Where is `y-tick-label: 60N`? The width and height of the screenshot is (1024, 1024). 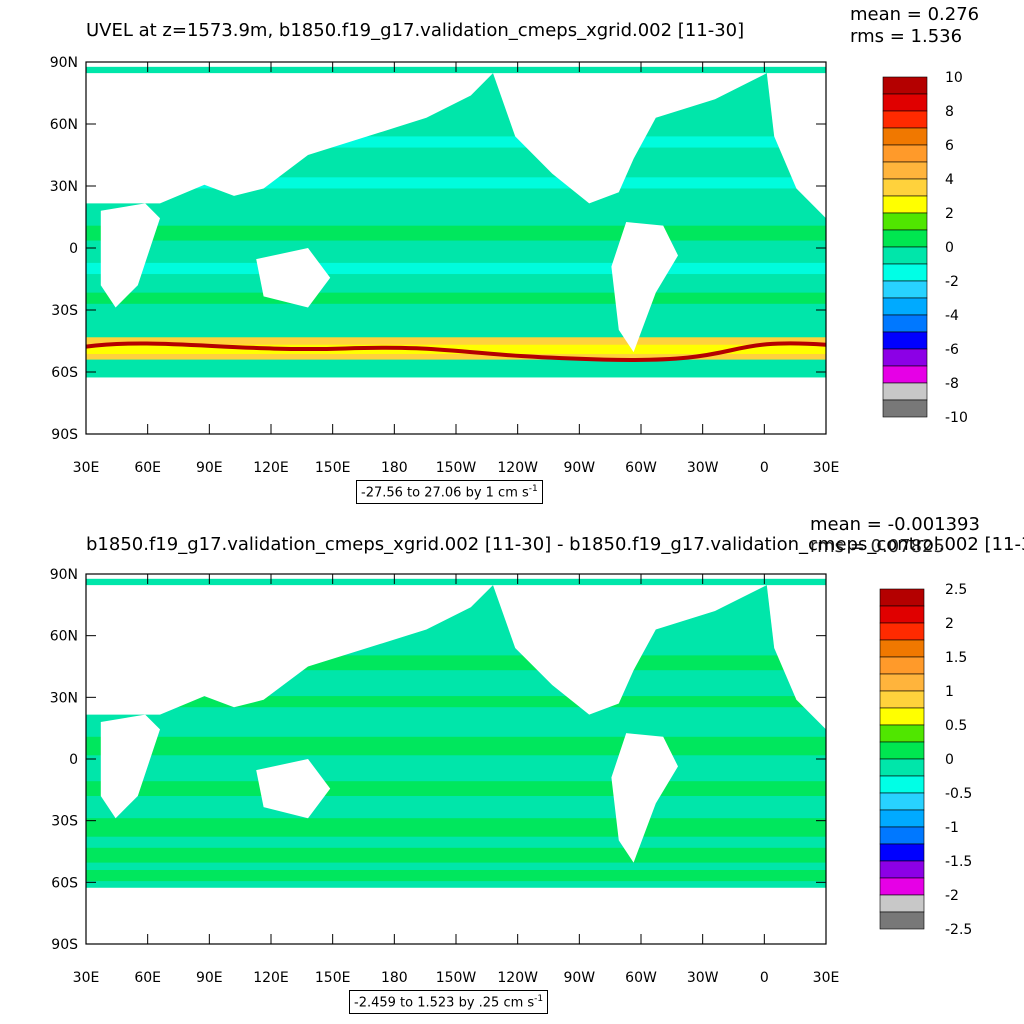
y-tick-label: 60N is located at coordinates (64, 125).